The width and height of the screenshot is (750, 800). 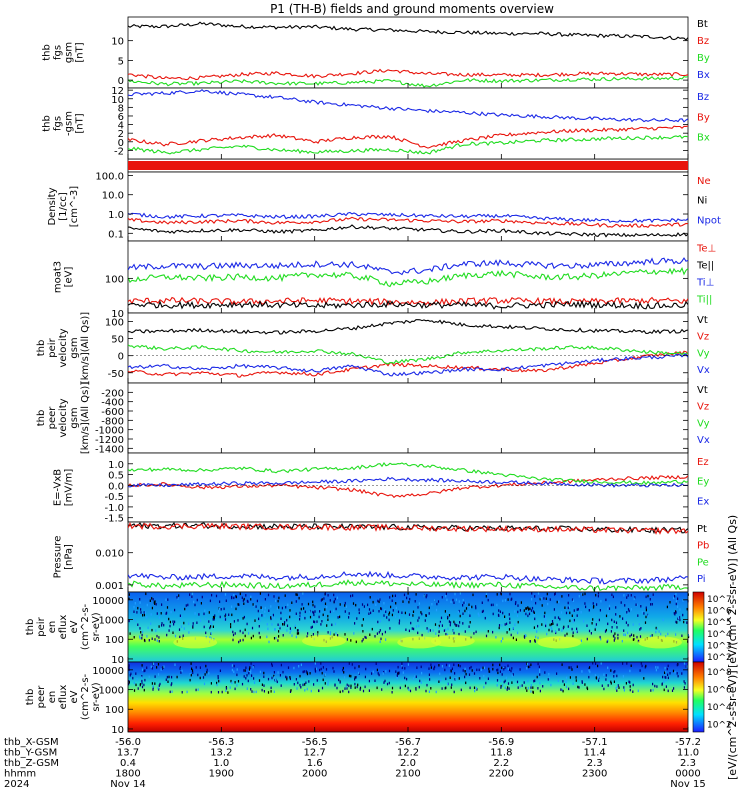 I want to click on ytick-label: 4, so click(x=121, y=126).